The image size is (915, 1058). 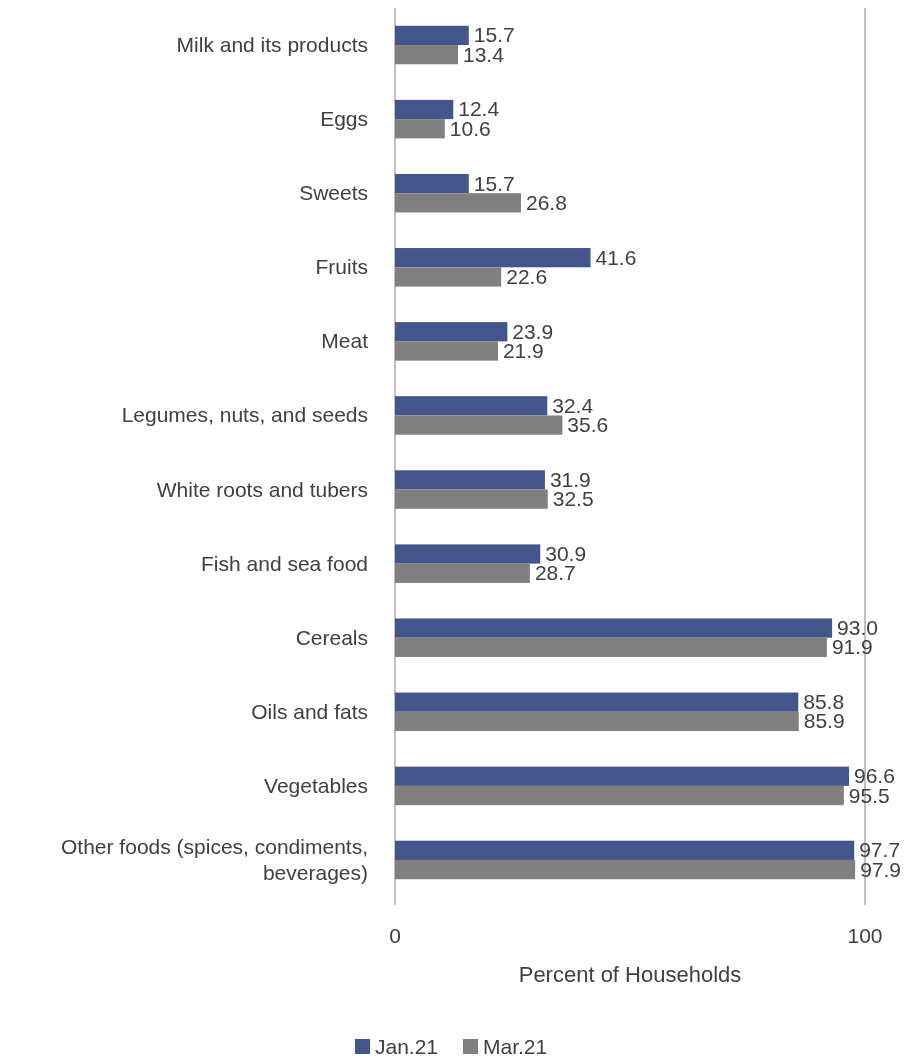 What do you see at coordinates (515, 1046) in the screenshot?
I see `legend-label: Mar.21` at bounding box center [515, 1046].